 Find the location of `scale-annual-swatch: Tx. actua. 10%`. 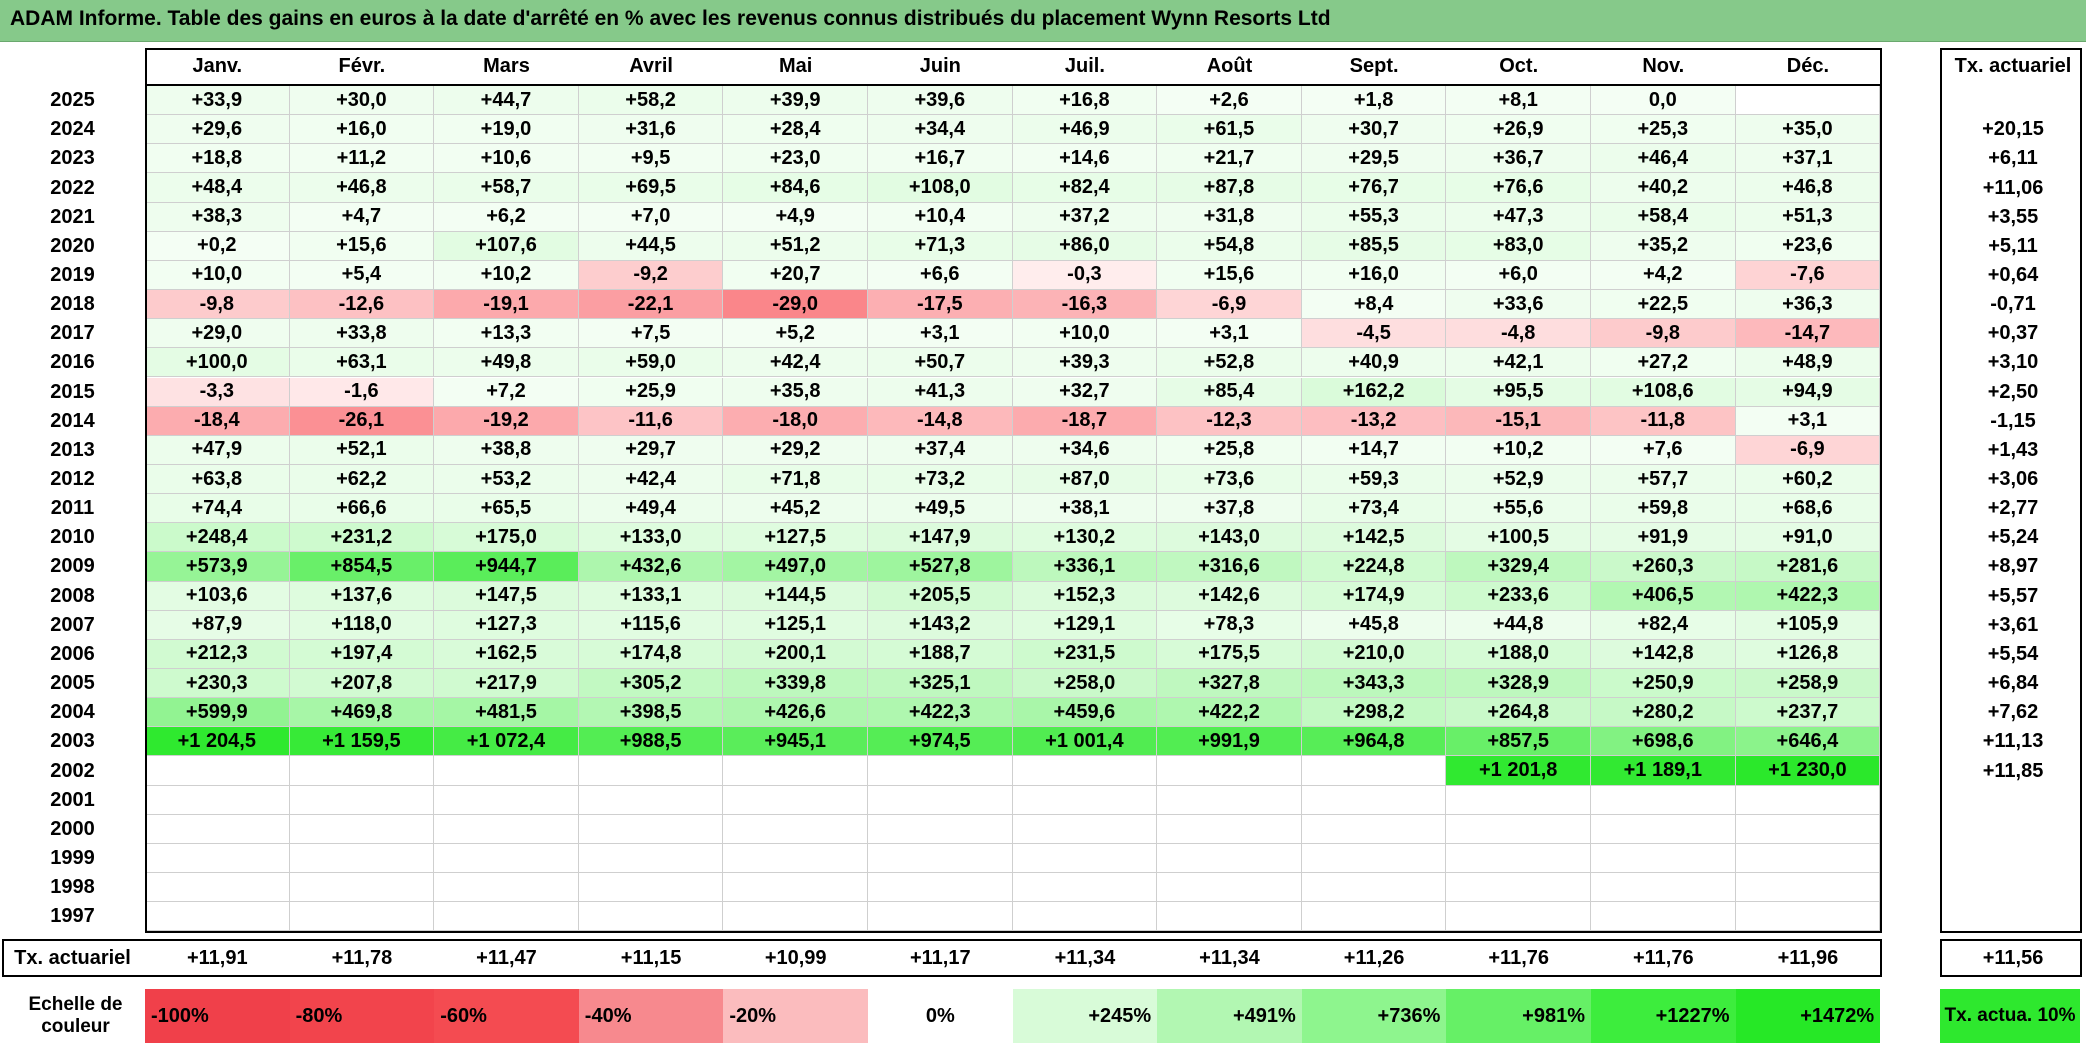

scale-annual-swatch: Tx. actua. 10% is located at coordinates (2010, 1016).